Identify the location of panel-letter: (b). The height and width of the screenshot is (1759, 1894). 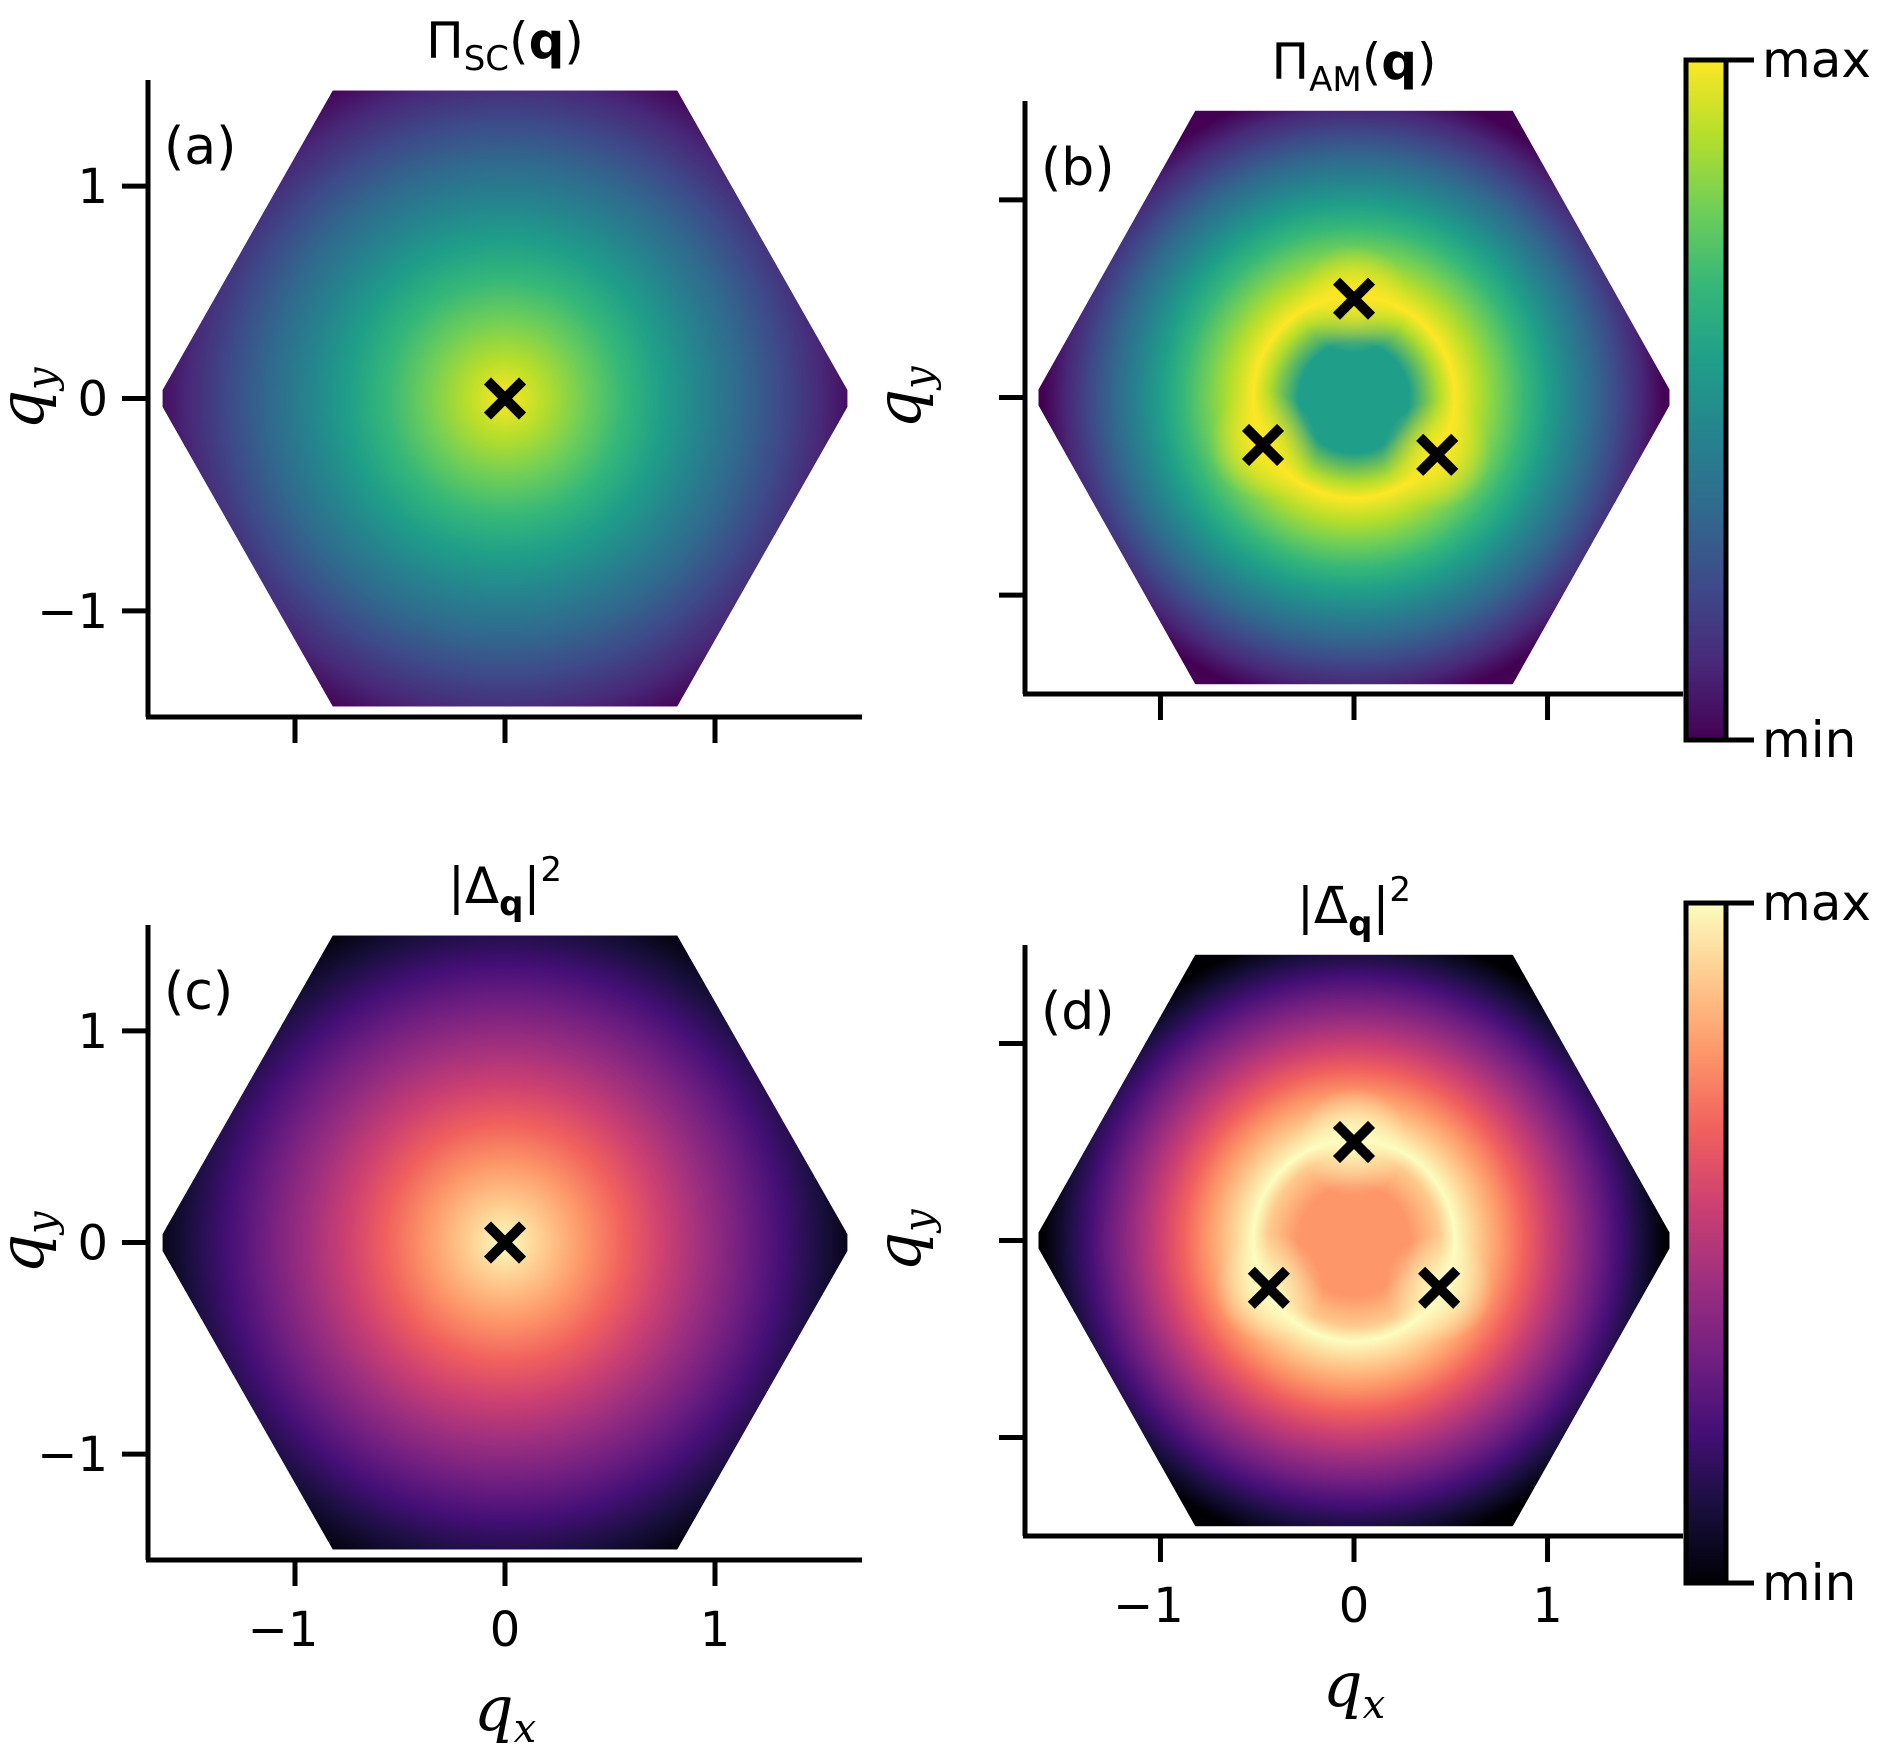
(1078, 168).